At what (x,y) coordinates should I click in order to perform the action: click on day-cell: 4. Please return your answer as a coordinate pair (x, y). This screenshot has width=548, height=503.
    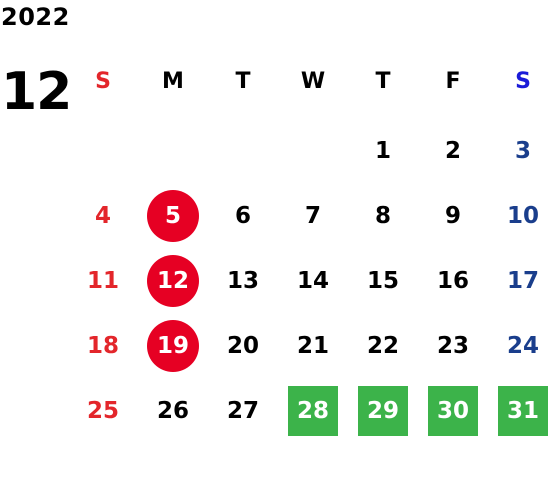
    Looking at the image, I should click on (103, 216).